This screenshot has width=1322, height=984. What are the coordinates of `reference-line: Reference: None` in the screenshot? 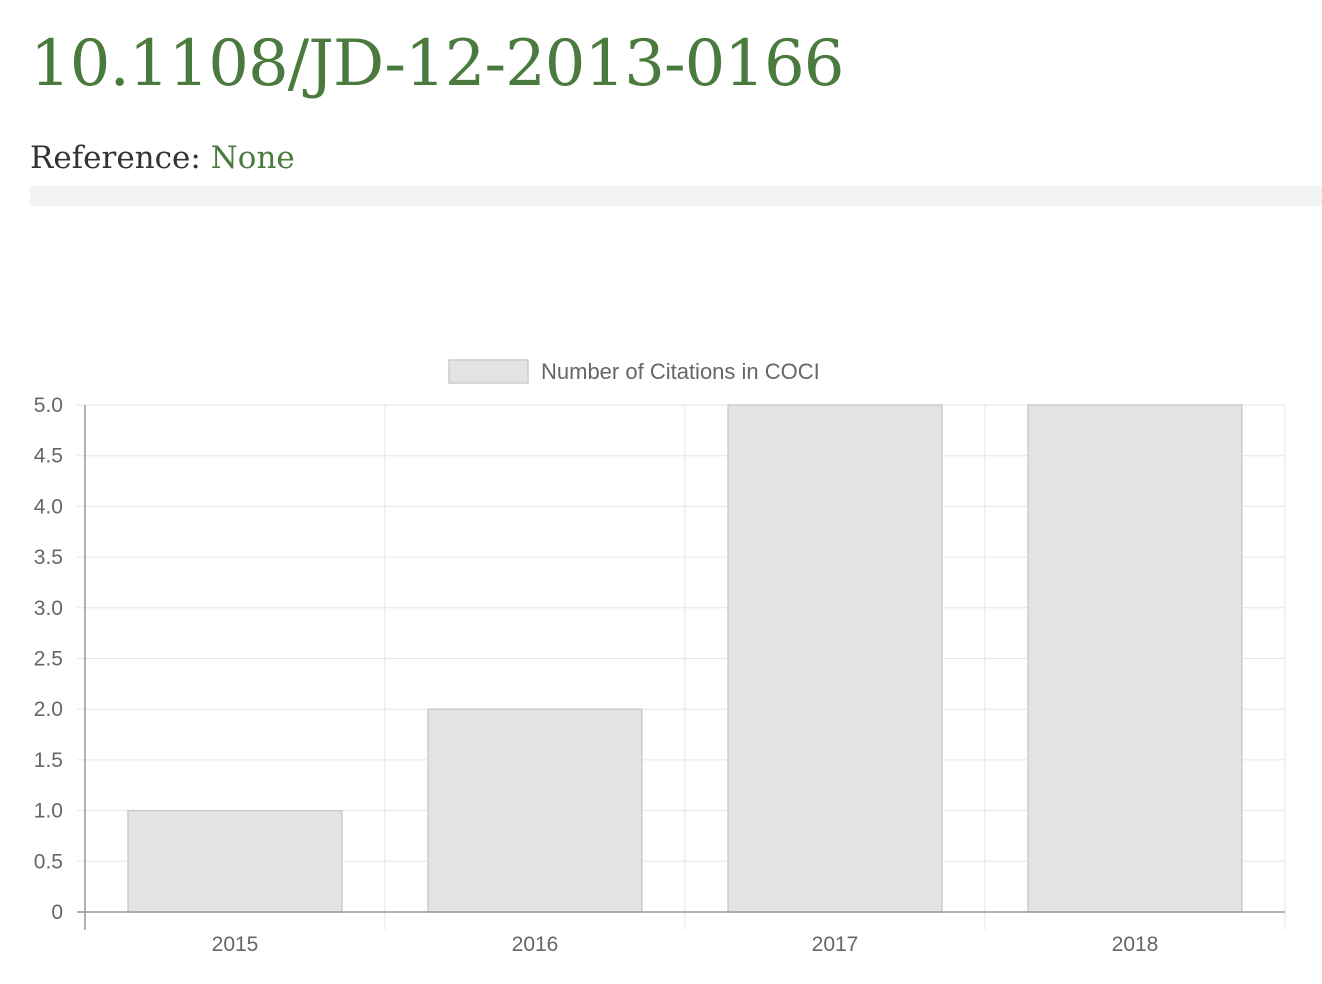 It's located at (162, 158).